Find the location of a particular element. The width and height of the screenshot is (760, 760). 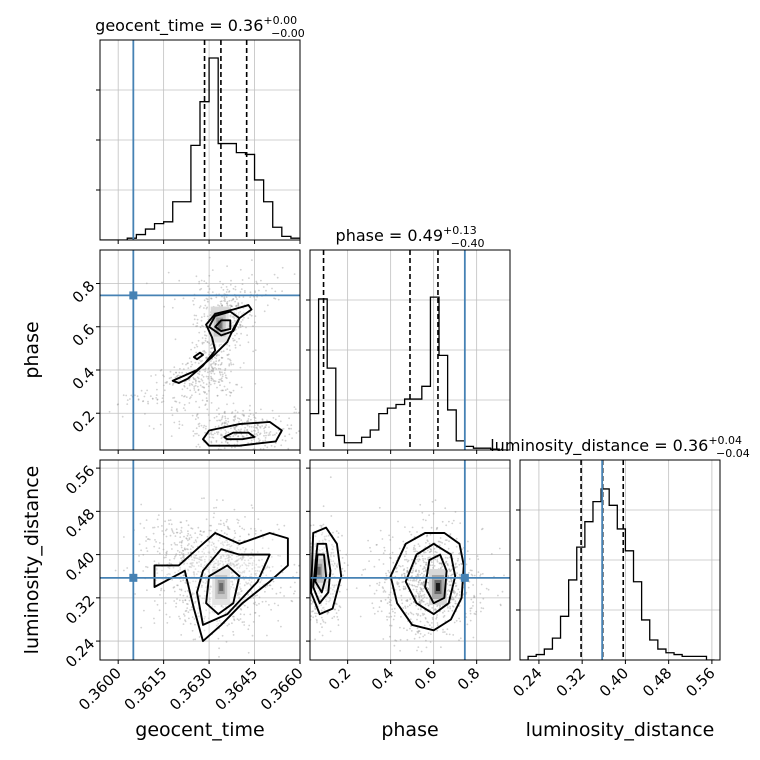

y-tick-label: 0.32 is located at coordinates (80, 609).